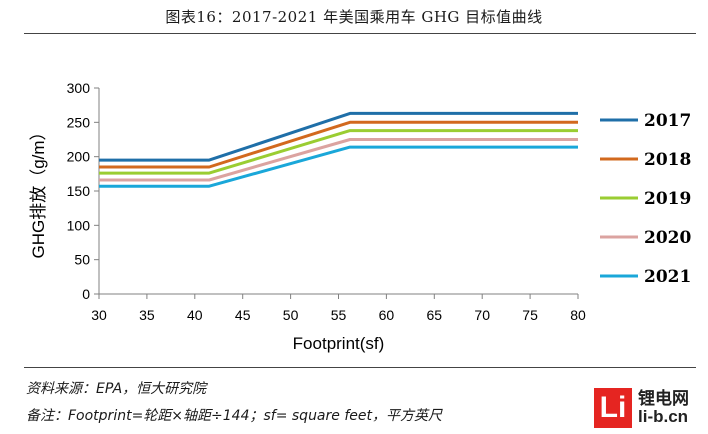  What do you see at coordinates (79, 122) in the screenshot?
I see `y-tick-label: 250` at bounding box center [79, 122].